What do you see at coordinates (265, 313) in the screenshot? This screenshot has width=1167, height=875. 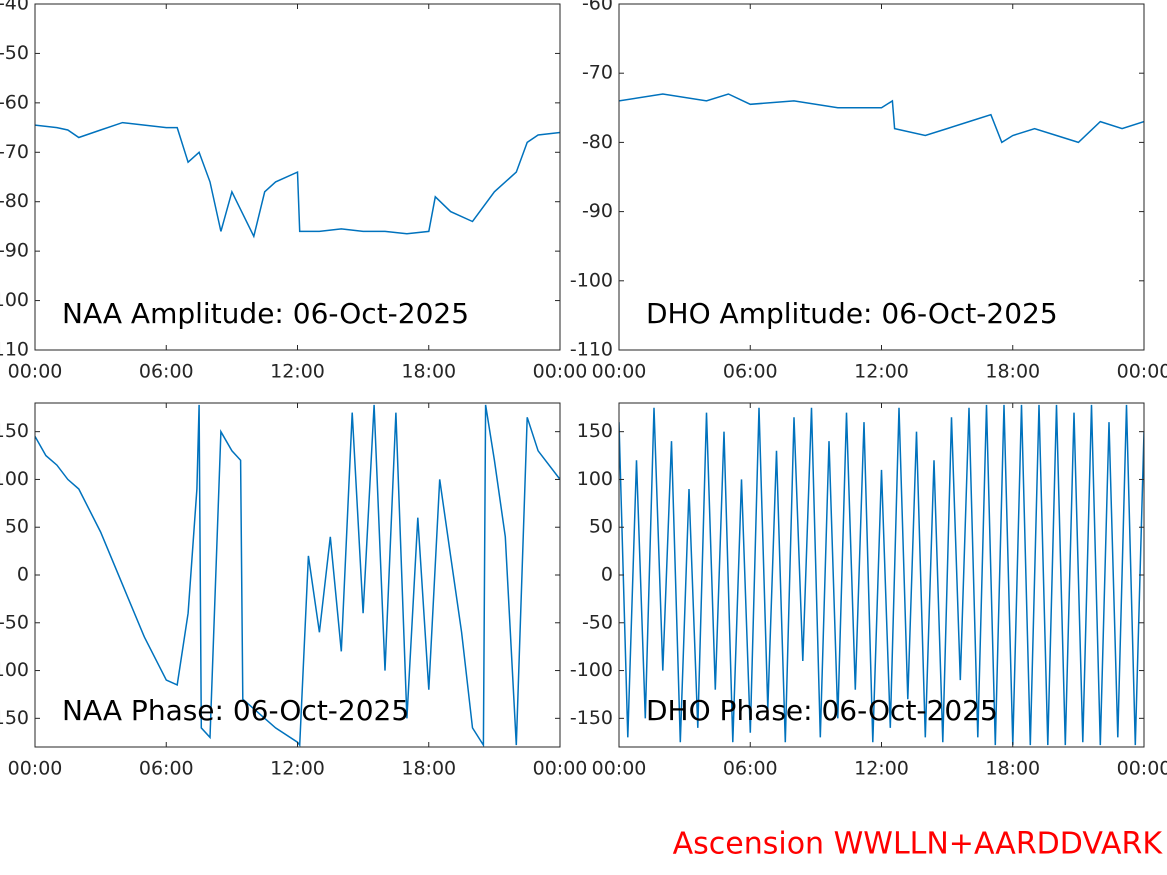 I see `plot-title: NAA Amplitude: 06-Oct-2025` at bounding box center [265, 313].